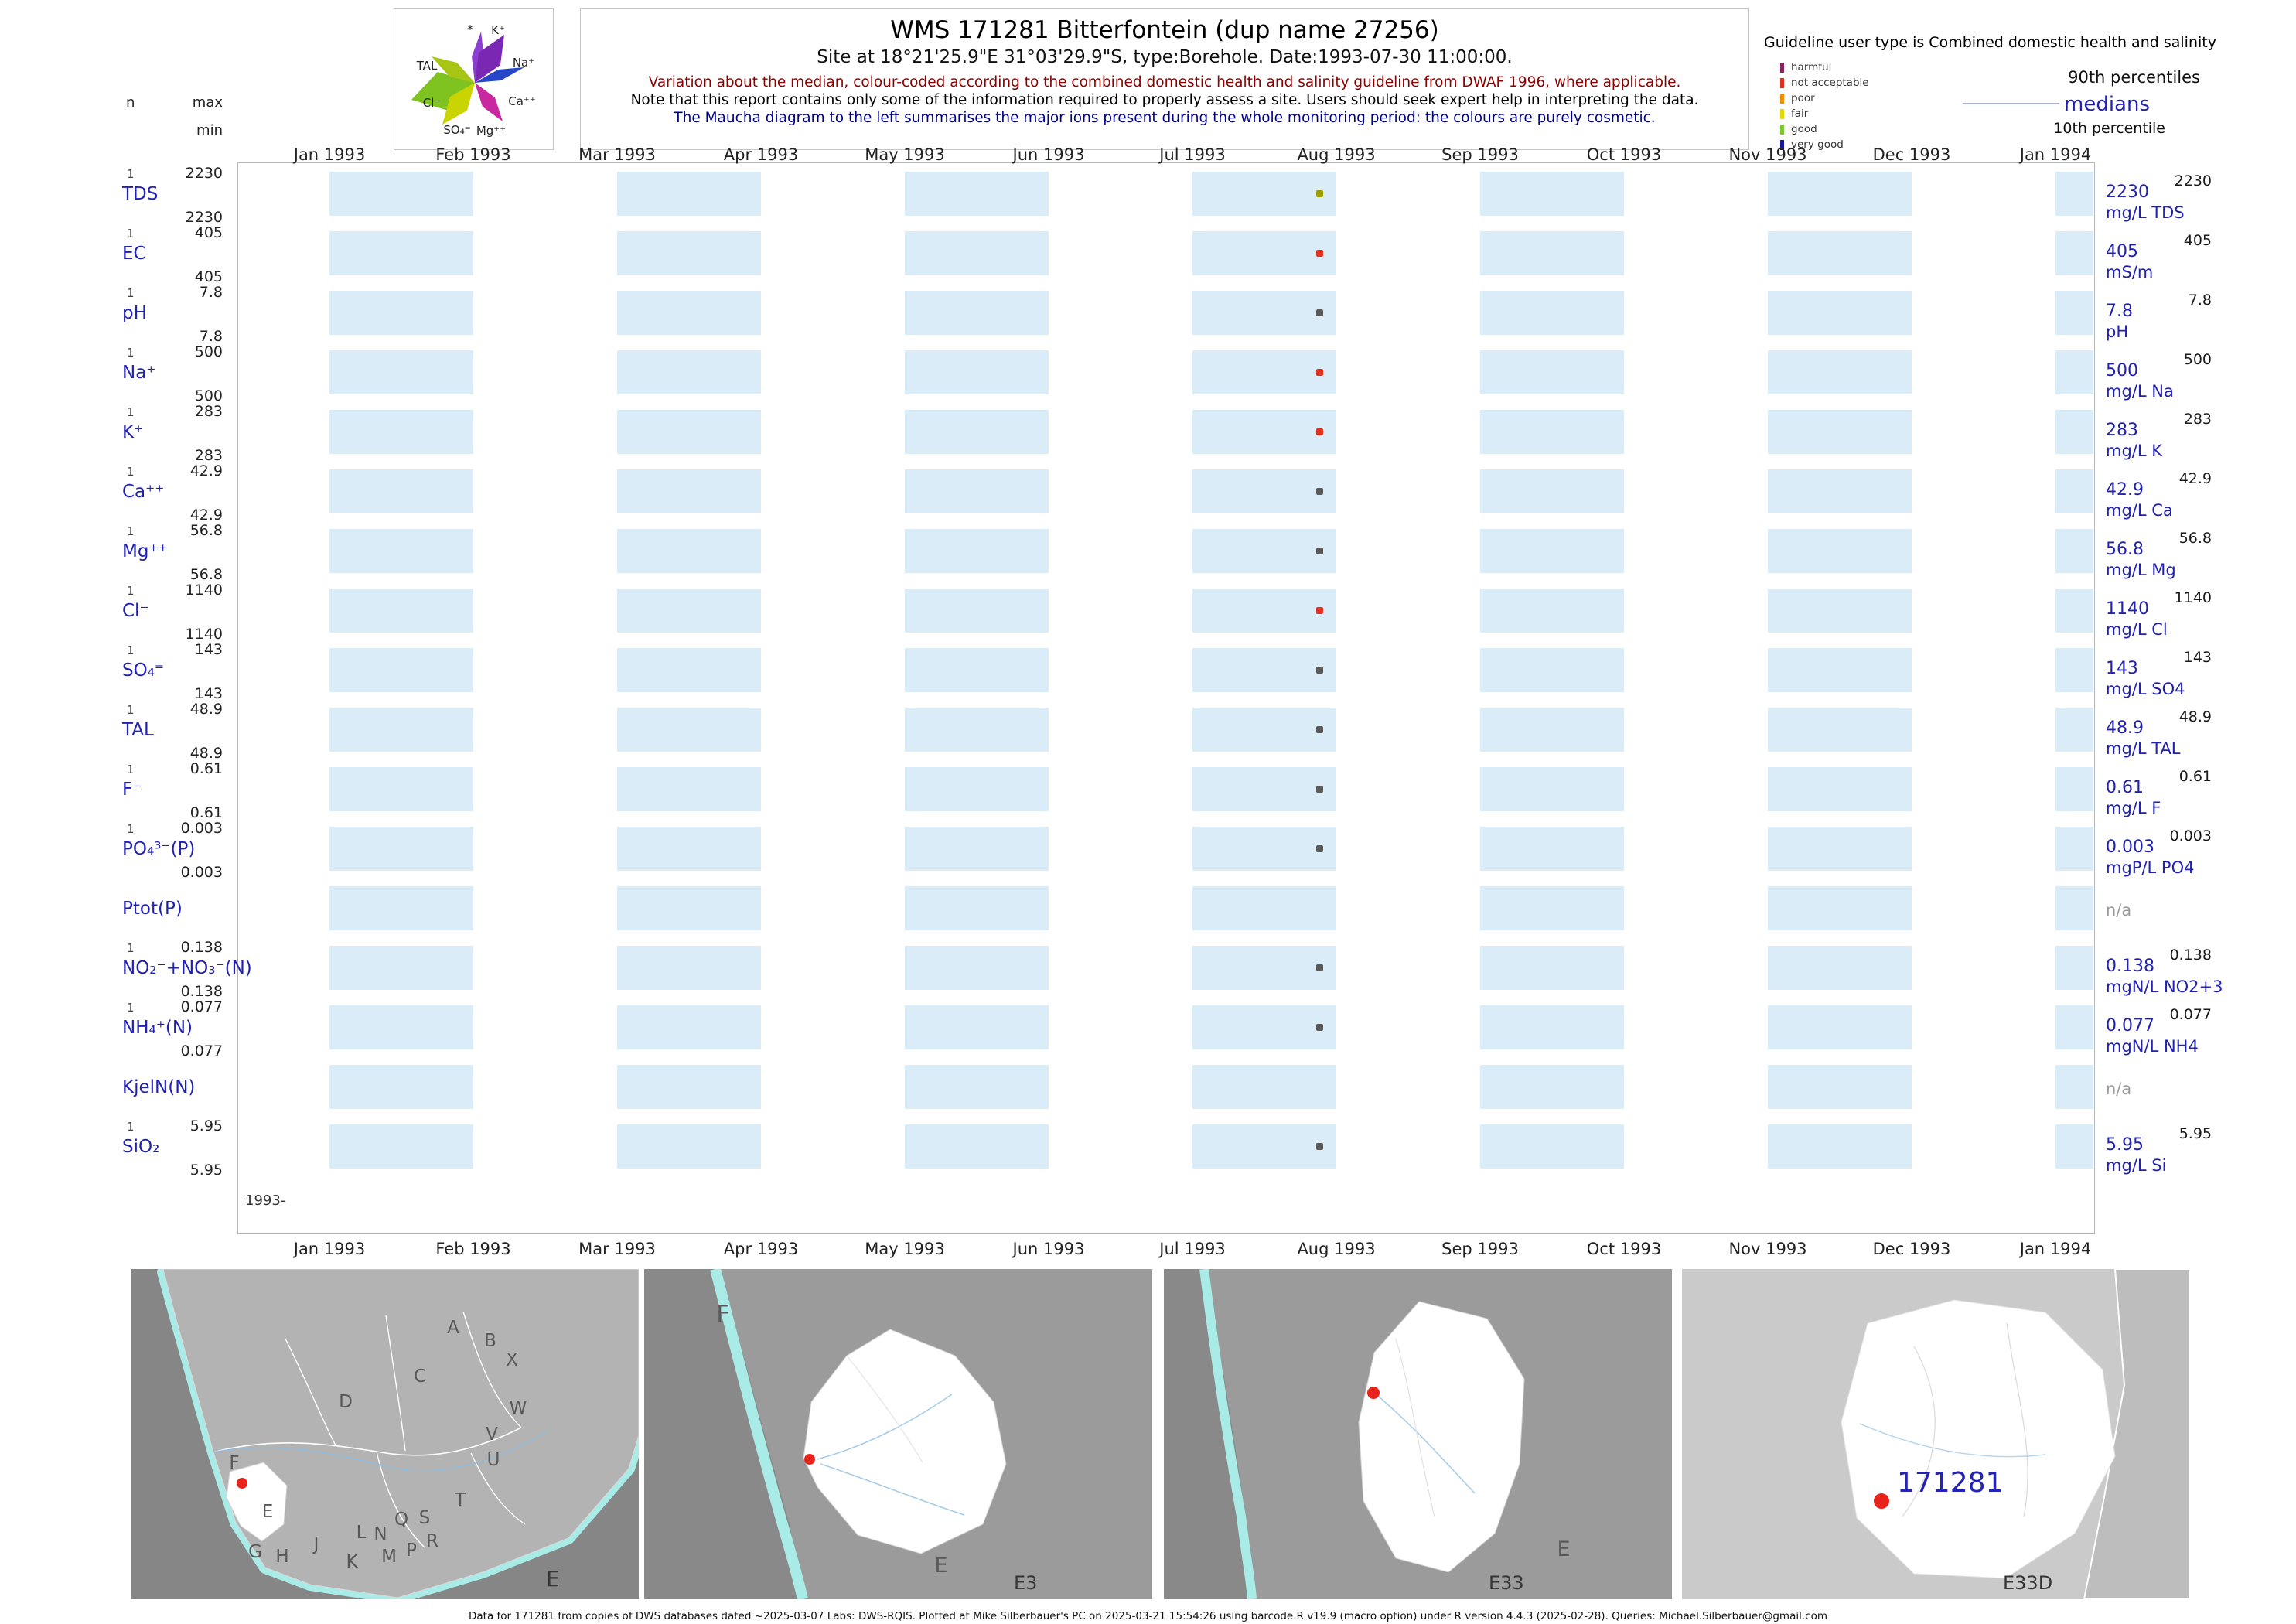 The width and height of the screenshot is (2296, 1624). Describe the element at coordinates (2134, 451) in the screenshot. I see `row-unit-k: mg/L K` at that location.